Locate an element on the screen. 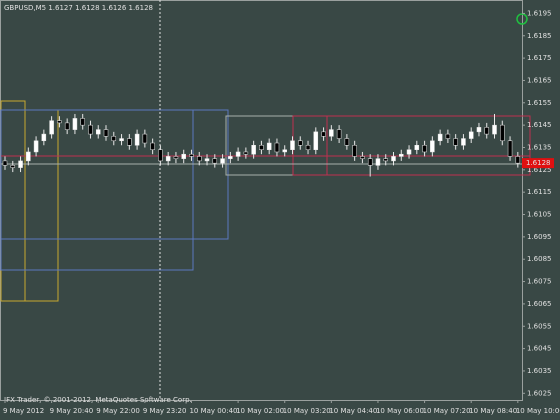 The height and width of the screenshot is (420, 560). y-tick-label: 1.6085 is located at coordinates (539, 259).